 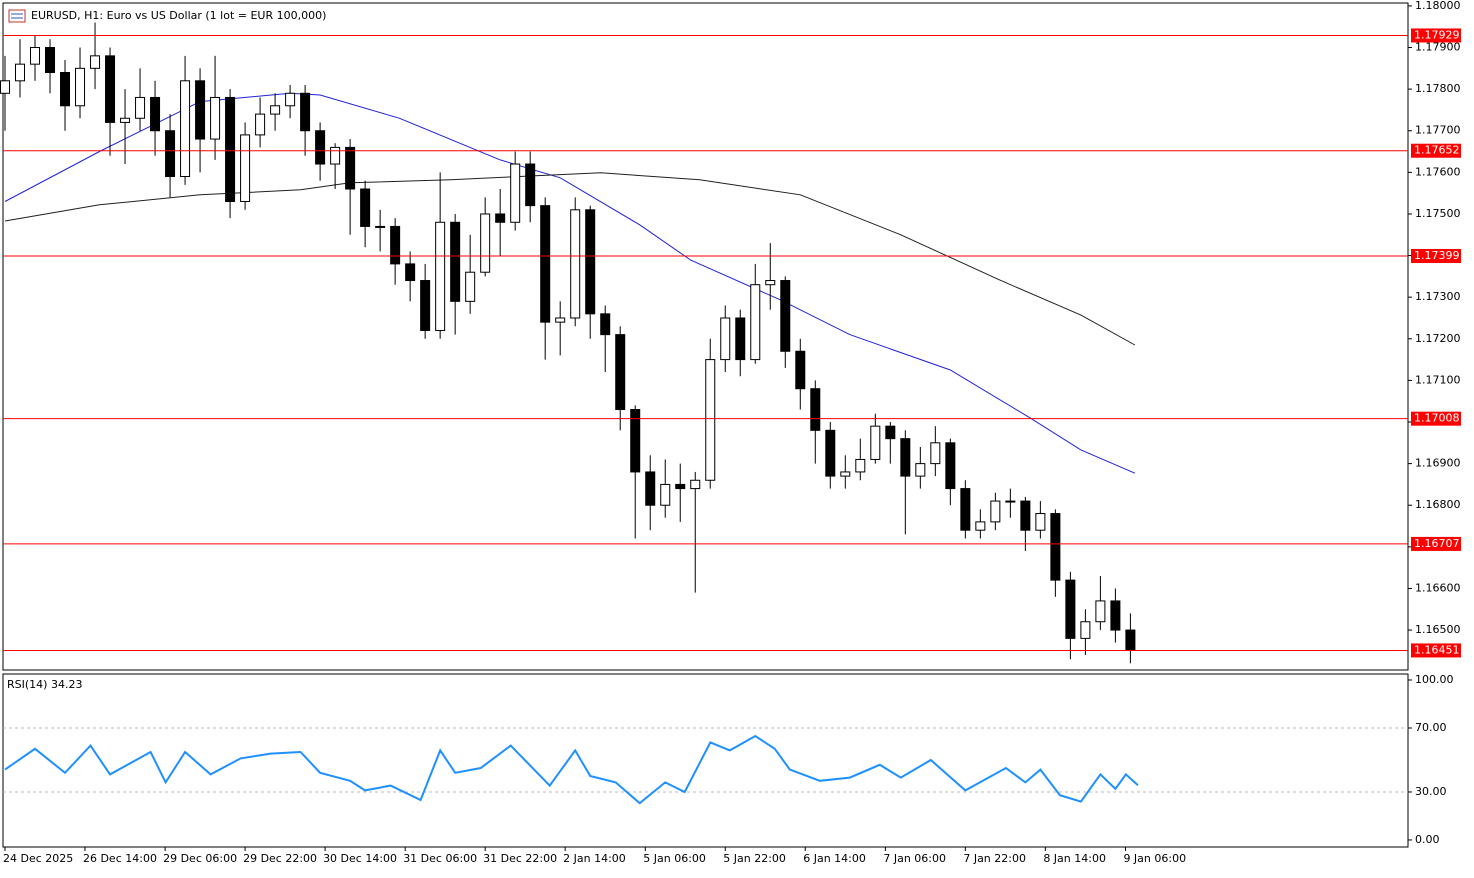 I want to click on x-tick-label: 24 Dec 2025, so click(x=38, y=858).